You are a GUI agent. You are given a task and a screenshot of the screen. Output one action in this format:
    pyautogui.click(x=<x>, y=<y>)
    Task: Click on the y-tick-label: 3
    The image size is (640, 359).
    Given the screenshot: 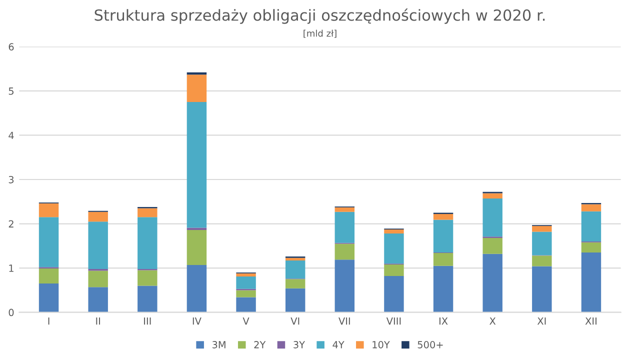 What is the action you would take?
    pyautogui.click(x=11, y=180)
    